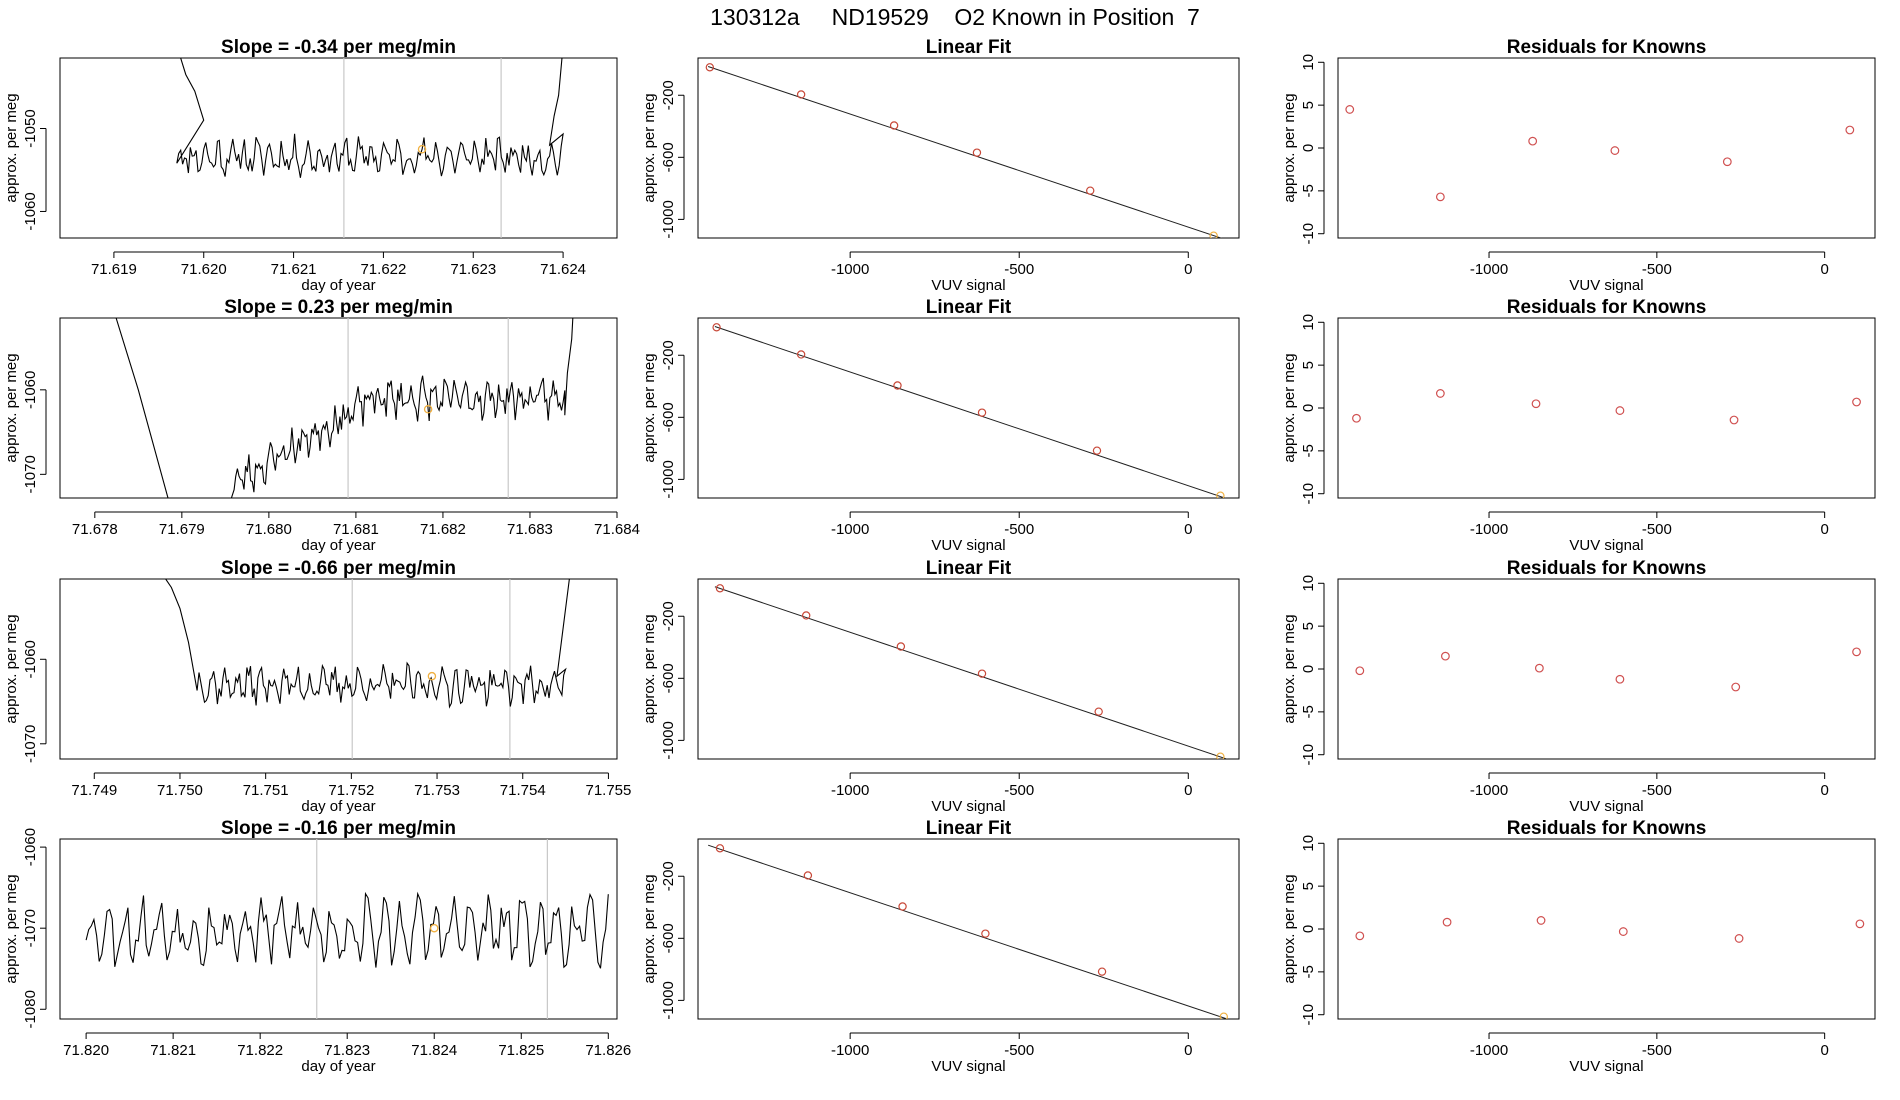  Describe the element at coordinates (294, 269) in the screenshot. I see `x-tick-label: 71.621` at that location.